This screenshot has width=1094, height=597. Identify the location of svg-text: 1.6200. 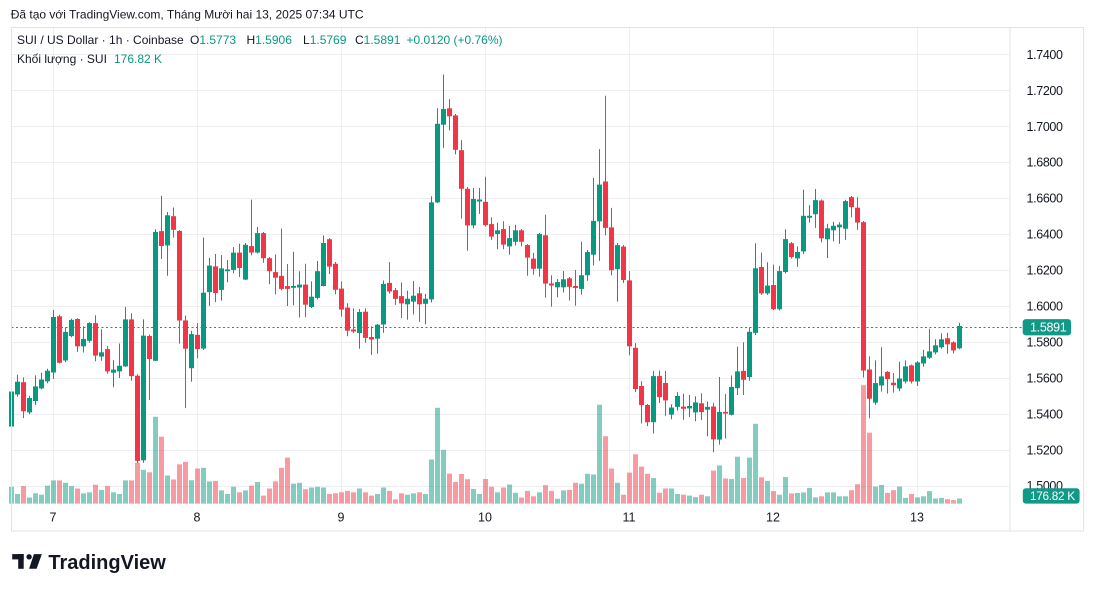
(1045, 271).